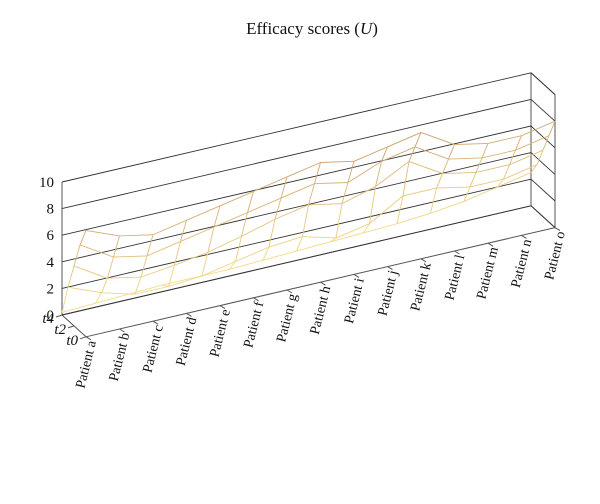 This screenshot has height=504, width=600. Describe the element at coordinates (51, 263) in the screenshot. I see `z-tick-label: 4` at that location.